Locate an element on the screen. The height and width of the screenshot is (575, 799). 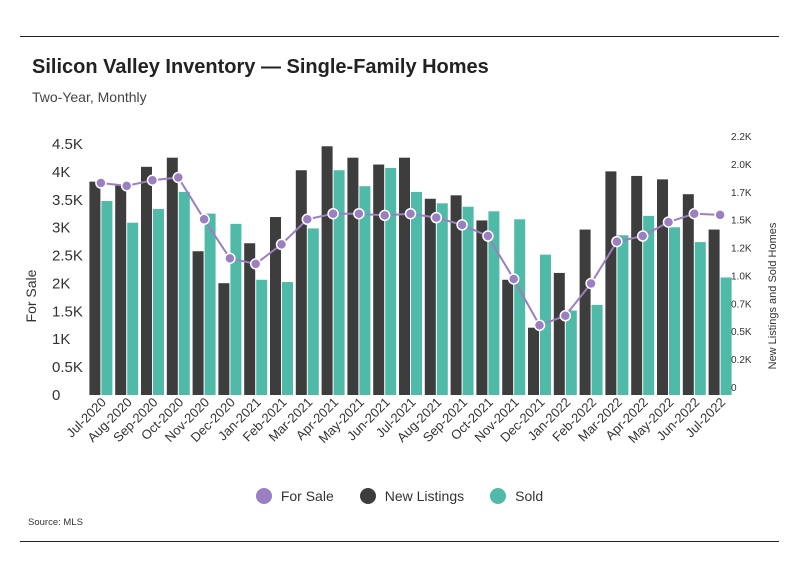
y2-tick-label: 1.0K is located at coordinates (741, 276).